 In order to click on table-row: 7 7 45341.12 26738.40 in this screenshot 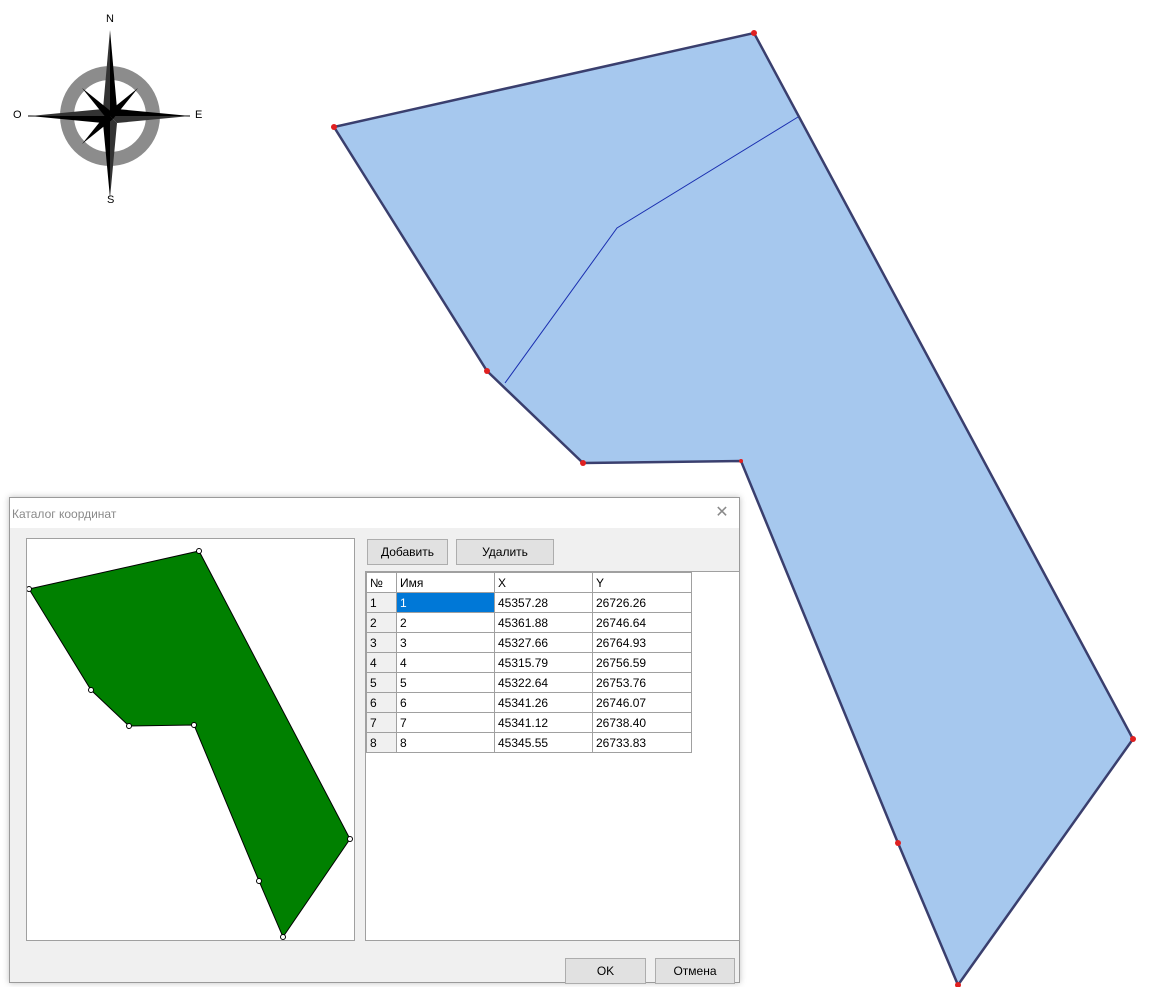, I will do `click(529, 722)`.